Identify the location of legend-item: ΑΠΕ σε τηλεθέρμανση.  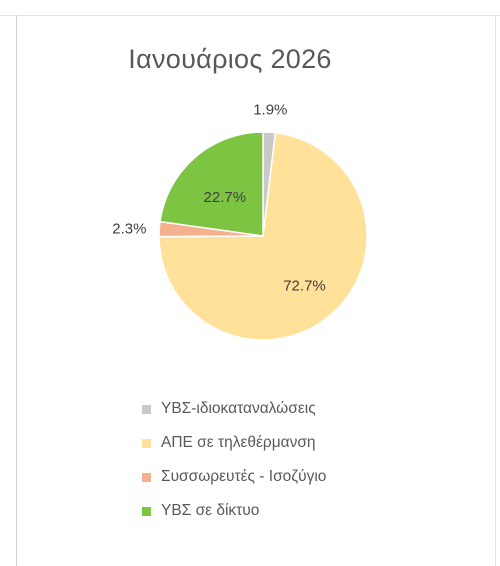
(234, 443).